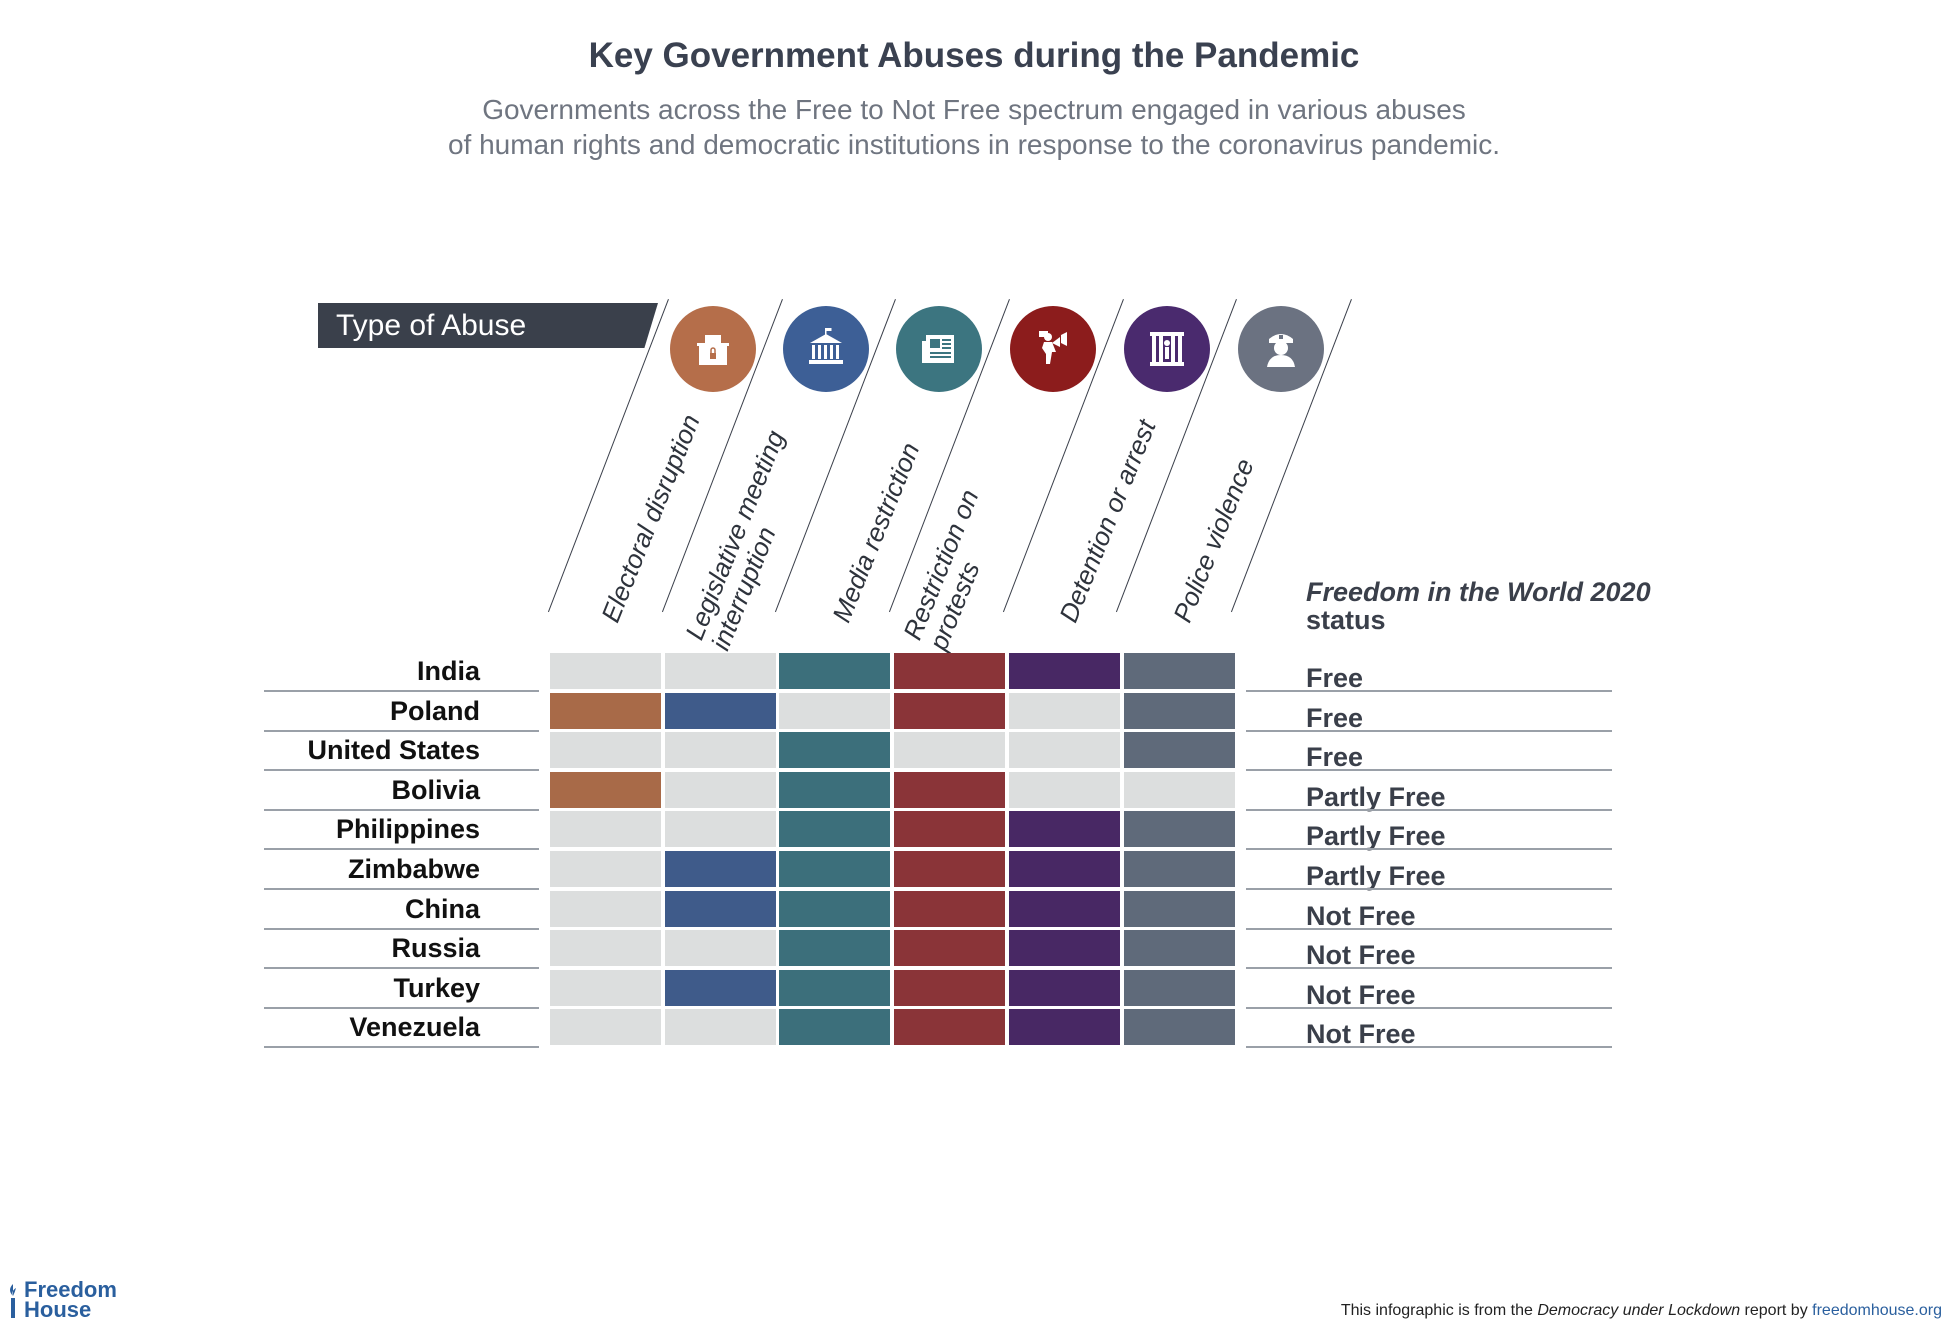 The width and height of the screenshot is (1948, 1336). Describe the element at coordinates (735, 540) in the screenshot. I see `column-header-legislative: Legislative meeting interruption` at that location.